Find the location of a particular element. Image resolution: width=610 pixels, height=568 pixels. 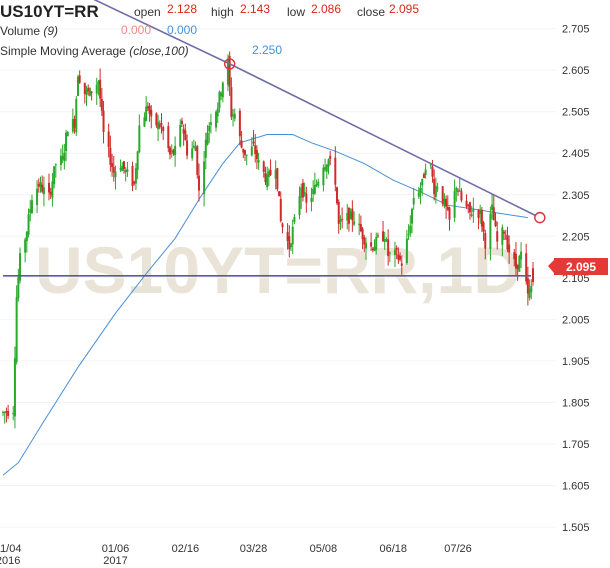

x-tick-label: 11/04 is located at coordinates (10, 549).